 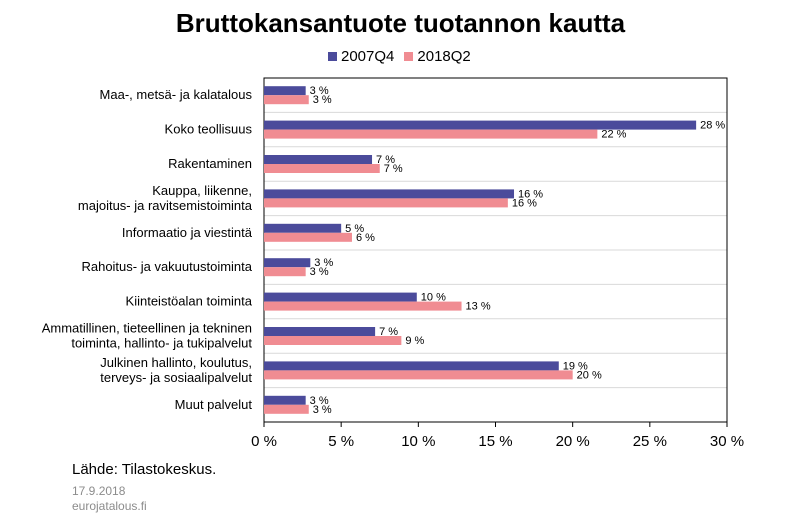 I want to click on category-label-1: Koko teollisuus, so click(x=209, y=129).